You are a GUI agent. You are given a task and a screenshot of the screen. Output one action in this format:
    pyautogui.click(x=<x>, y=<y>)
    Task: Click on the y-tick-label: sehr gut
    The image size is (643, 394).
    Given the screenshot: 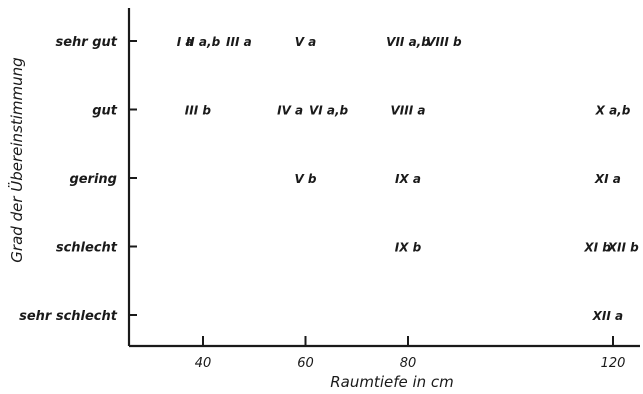 What is the action you would take?
    pyautogui.click(x=86, y=42)
    